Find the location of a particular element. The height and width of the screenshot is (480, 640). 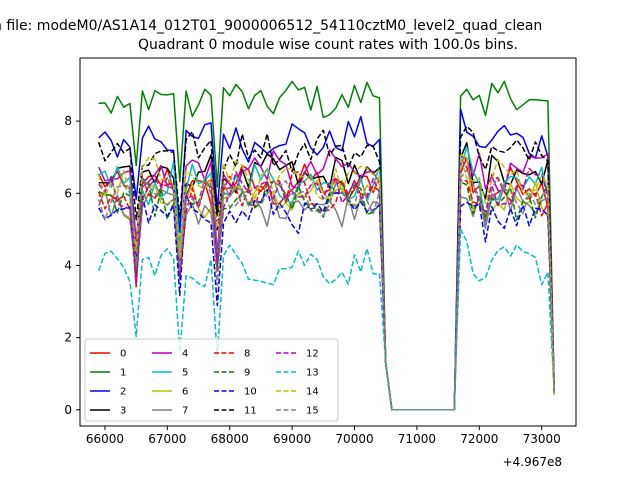

legend-label: 13 is located at coordinates (312, 373).